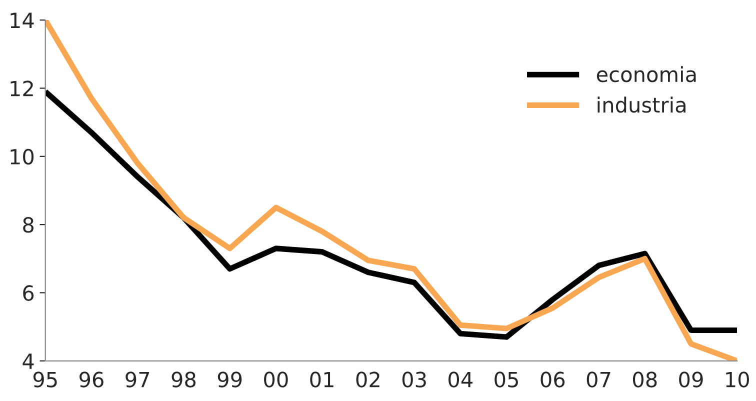 The width and height of the screenshot is (756, 401). What do you see at coordinates (22, 156) in the screenshot?
I see `y-tick-label: 10` at bounding box center [22, 156].